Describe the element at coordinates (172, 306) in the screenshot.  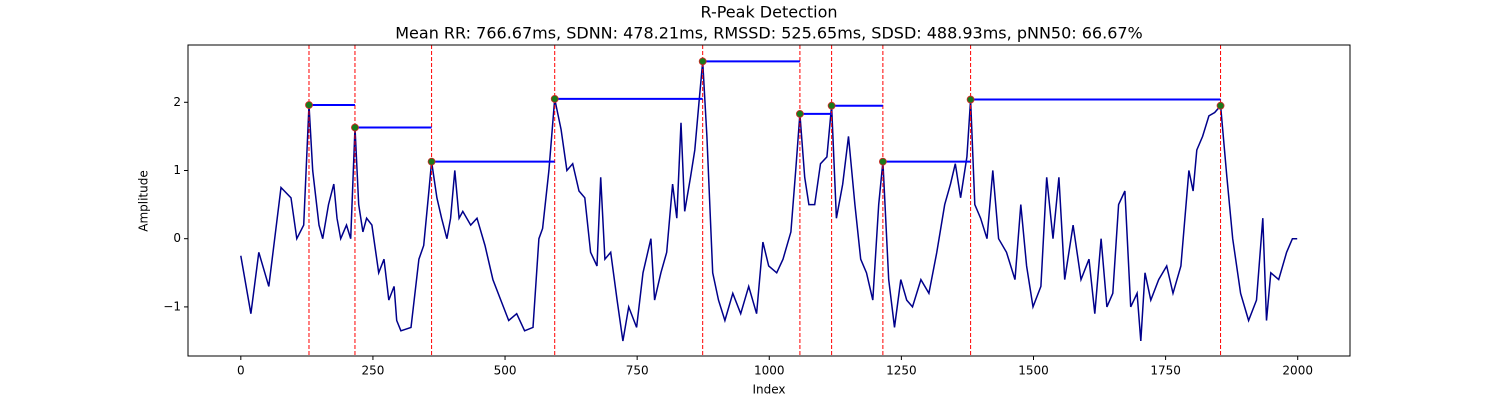
I see `y-tick-label: −1` at that location.